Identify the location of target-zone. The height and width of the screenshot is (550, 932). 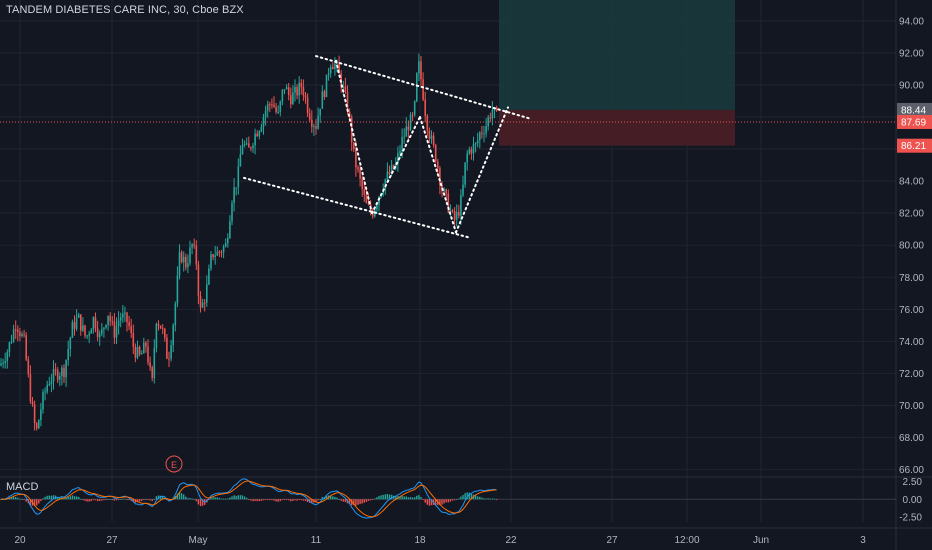
(617, 55).